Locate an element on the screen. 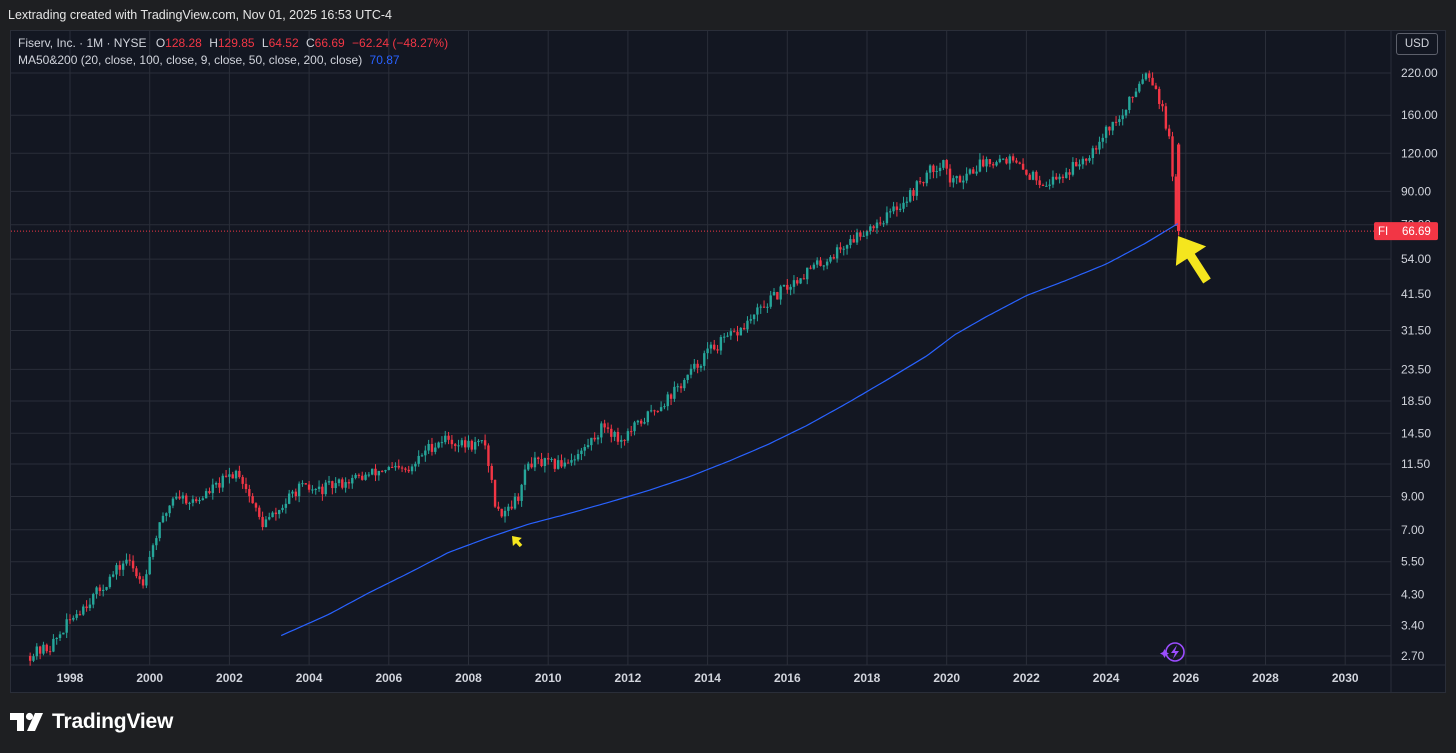  annotation-arrow-2009 is located at coordinates (517, 542).